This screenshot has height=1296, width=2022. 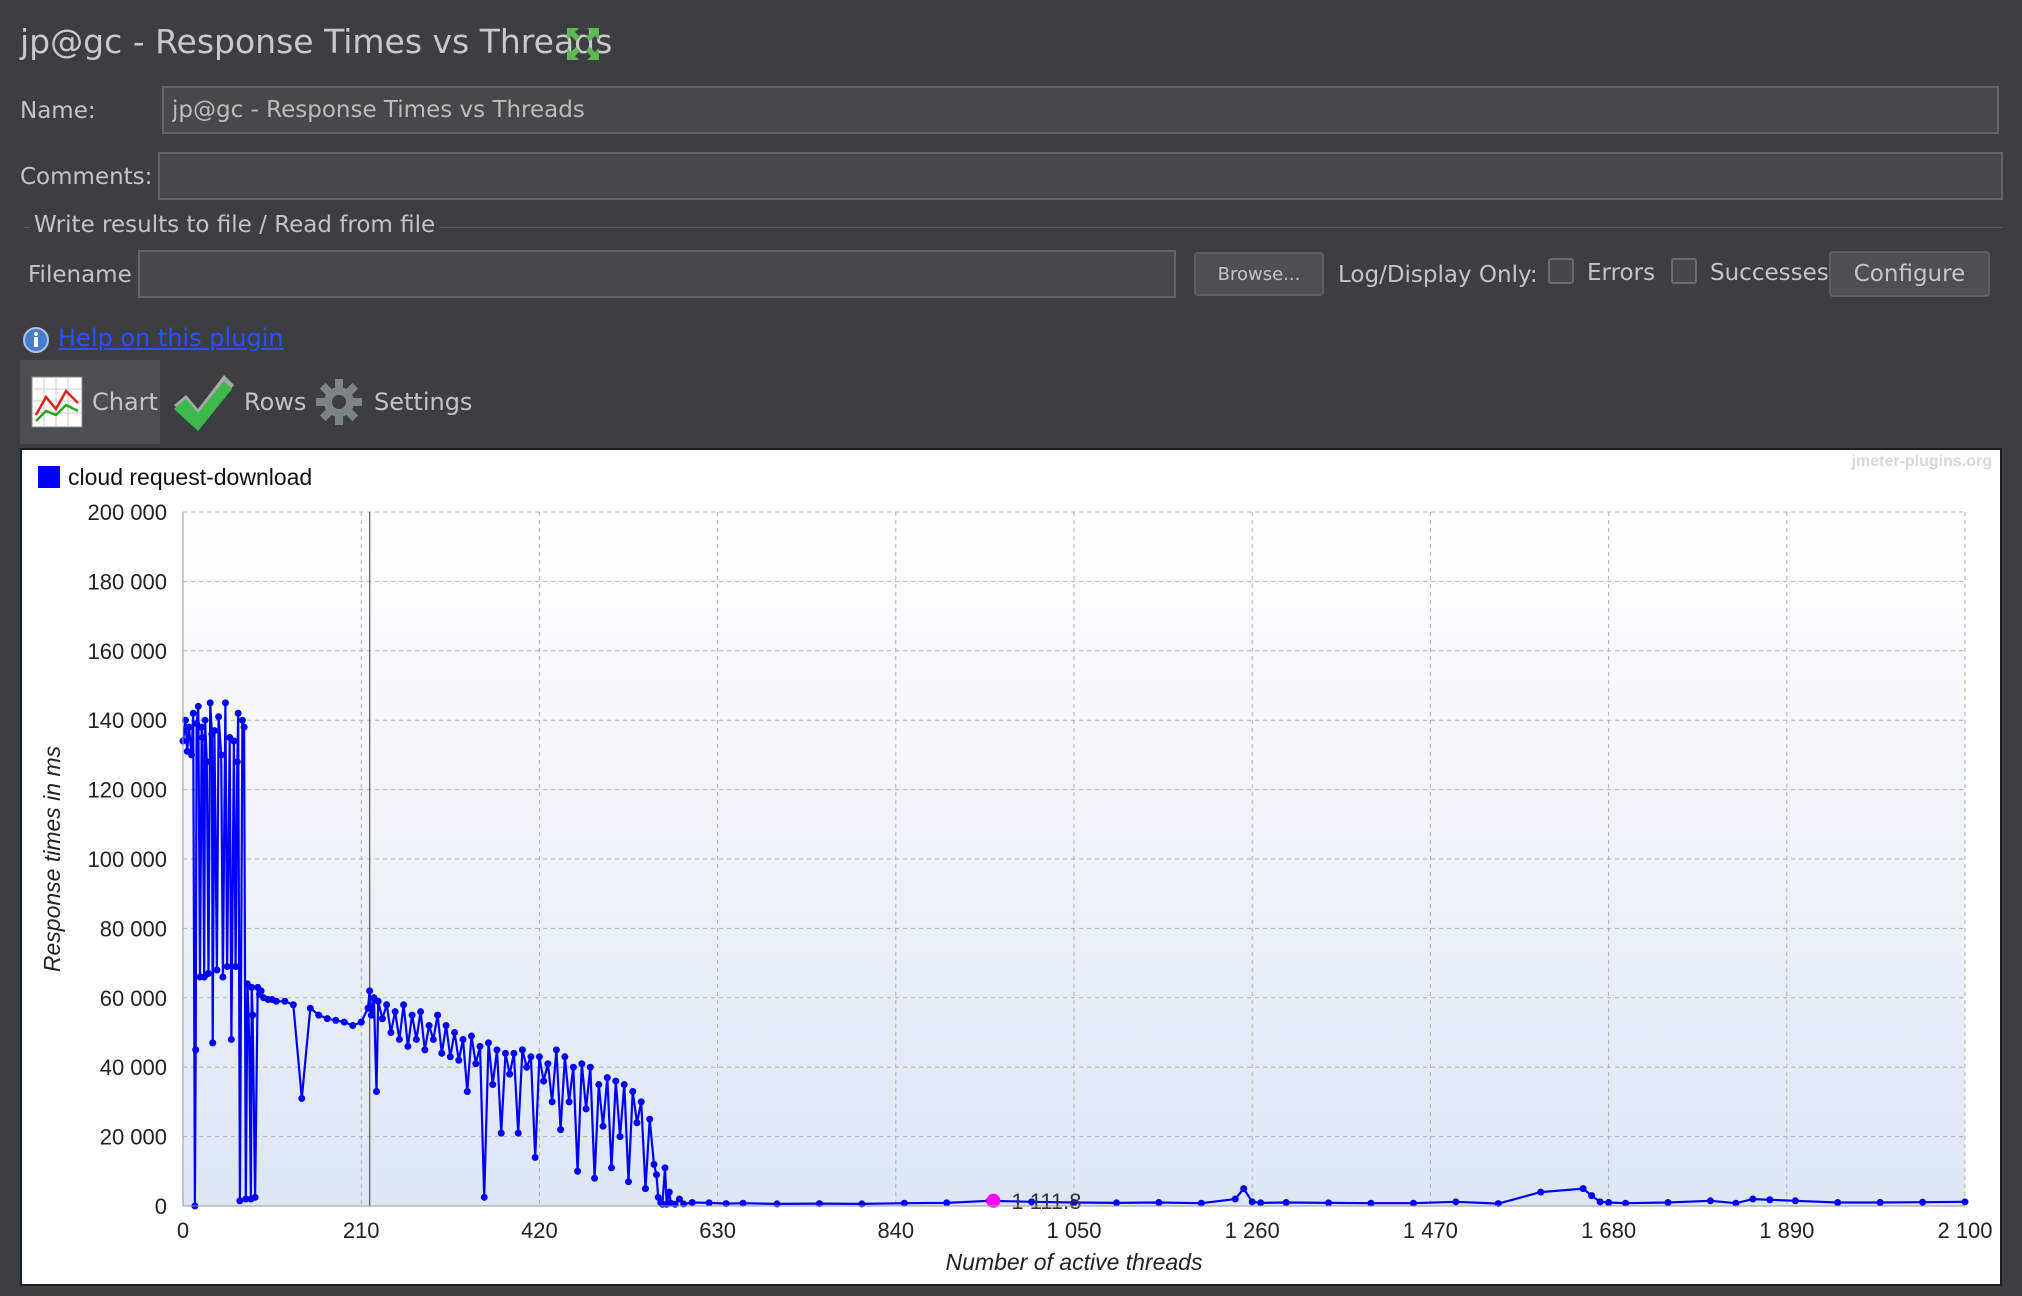 I want to click on comments-input, so click(x=1080, y=176).